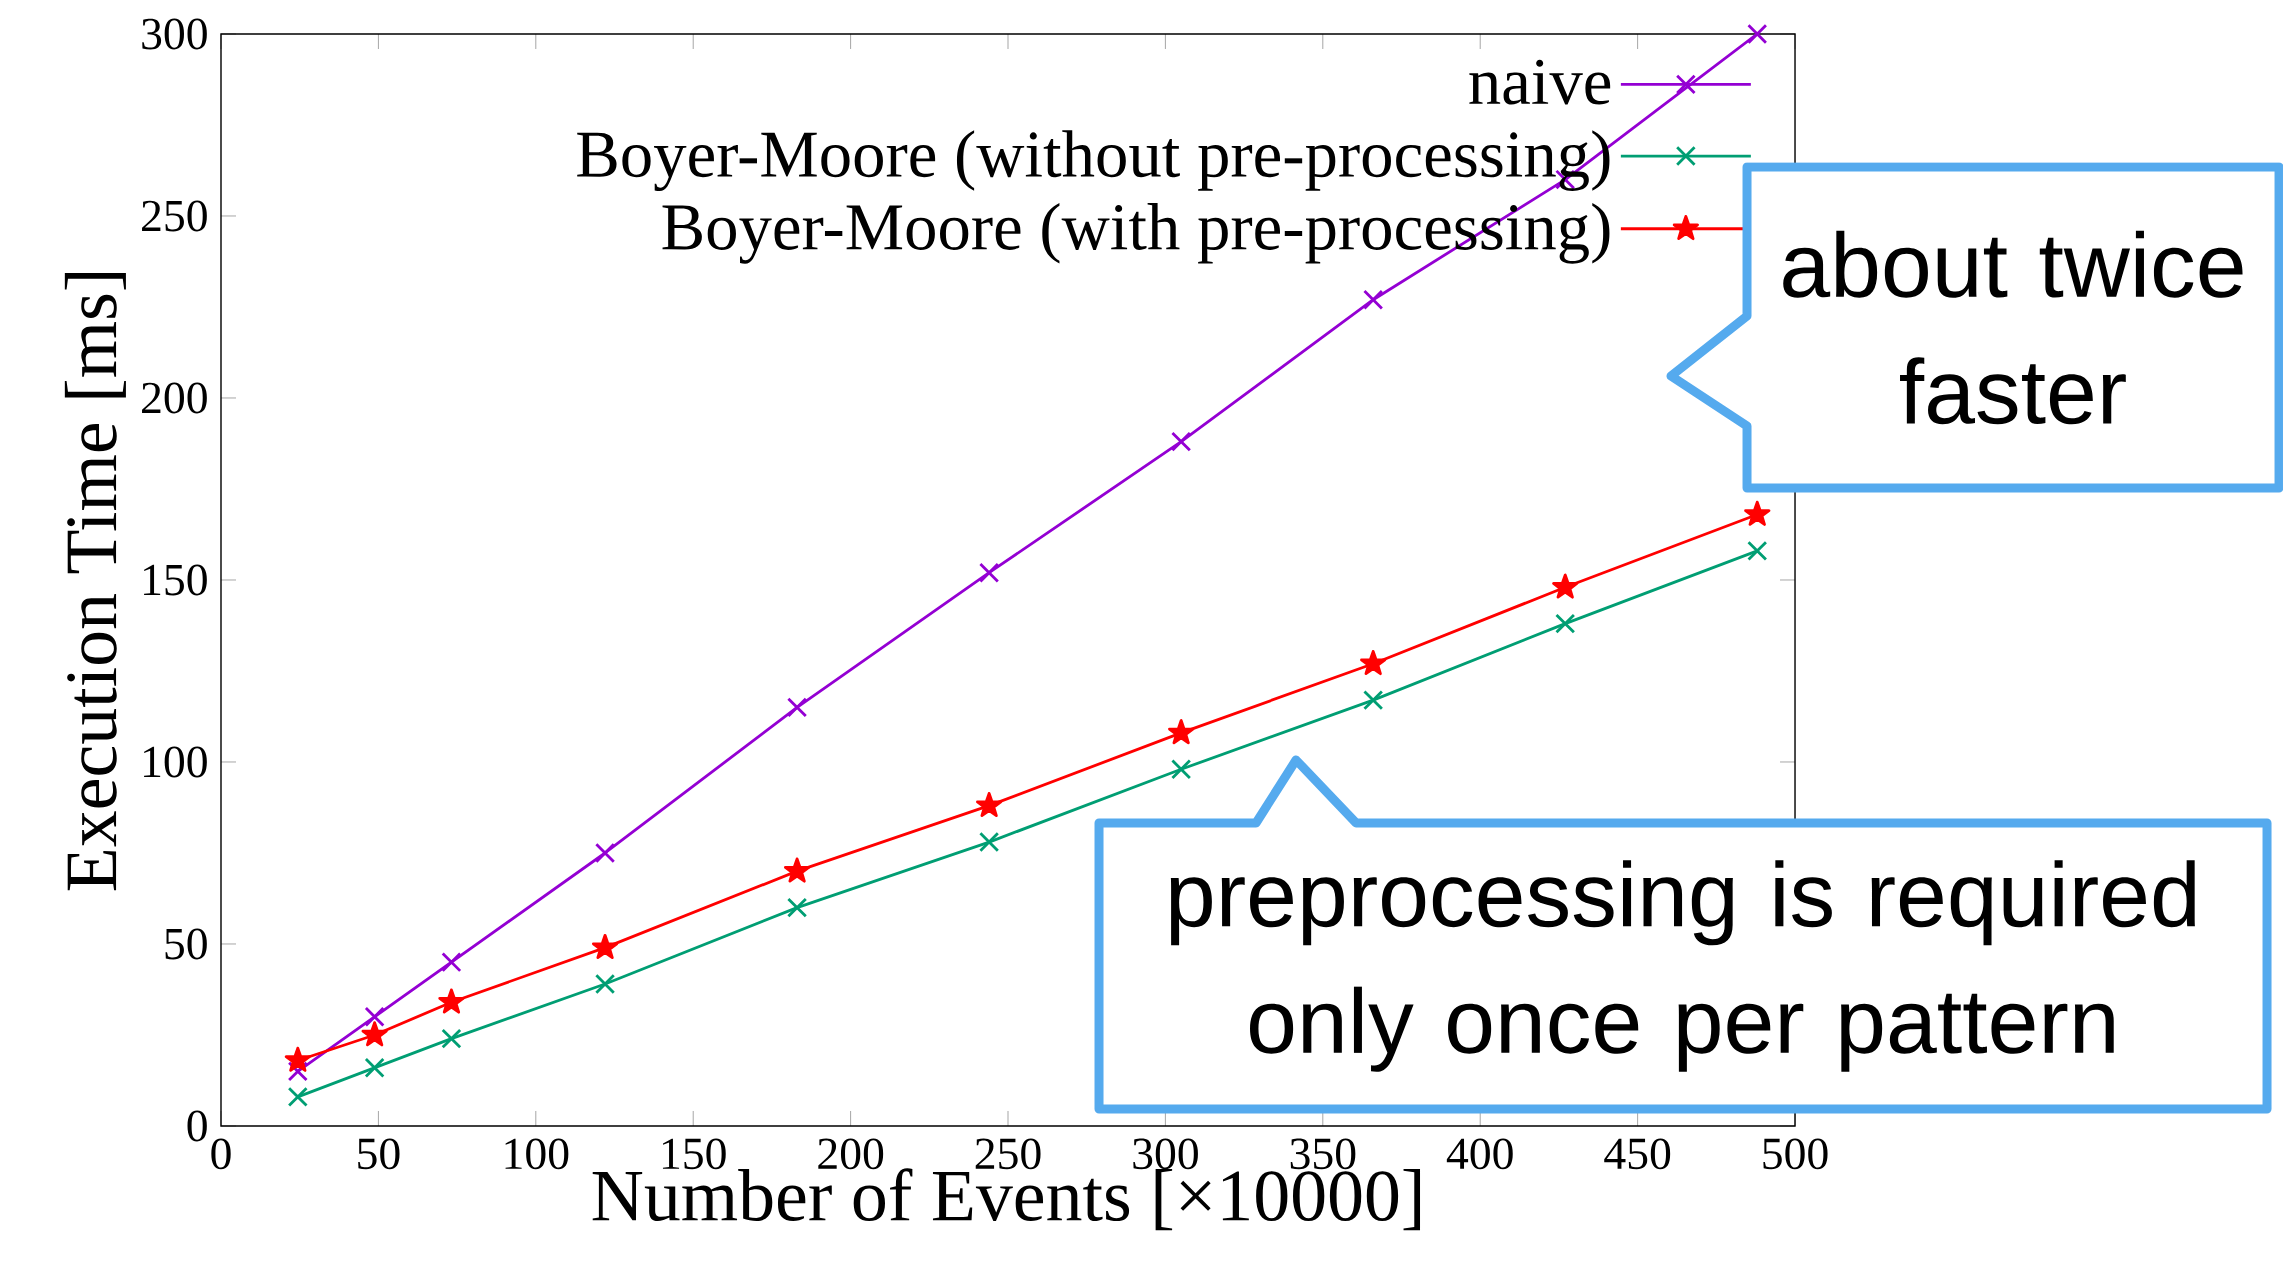 This screenshot has height=1271, width=2283. What do you see at coordinates (851, 1154) in the screenshot?
I see `x-tick-label: 200` at bounding box center [851, 1154].